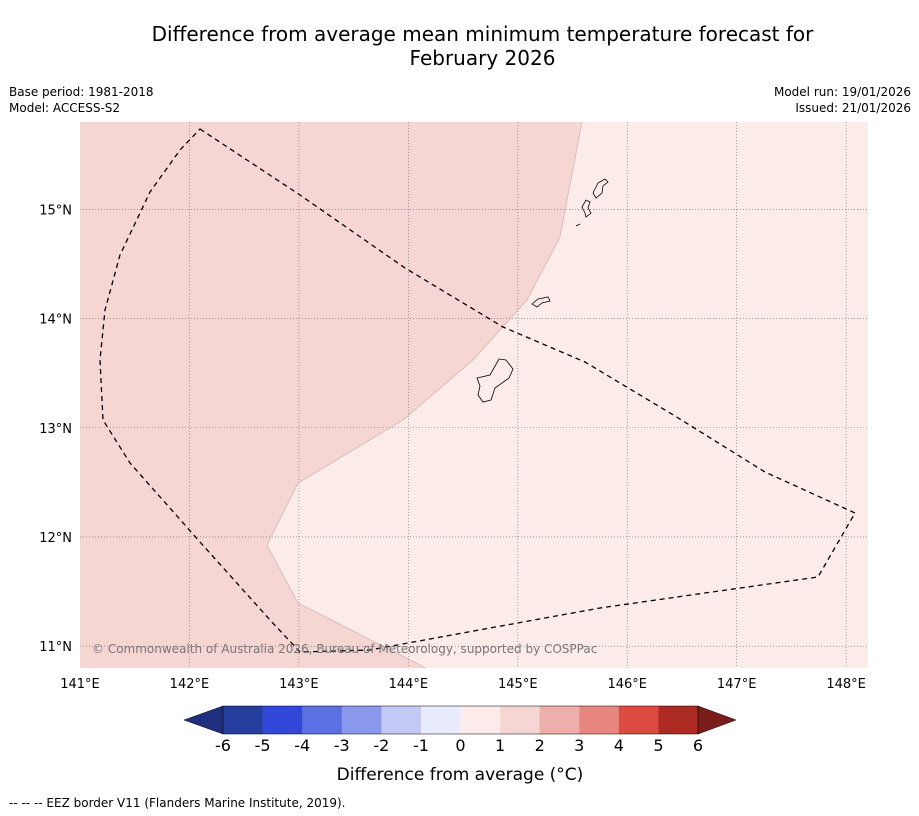 This screenshot has width=919, height=816. Describe the element at coordinates (627, 684) in the screenshot. I see `longitude-tick-label: 146°E` at that location.